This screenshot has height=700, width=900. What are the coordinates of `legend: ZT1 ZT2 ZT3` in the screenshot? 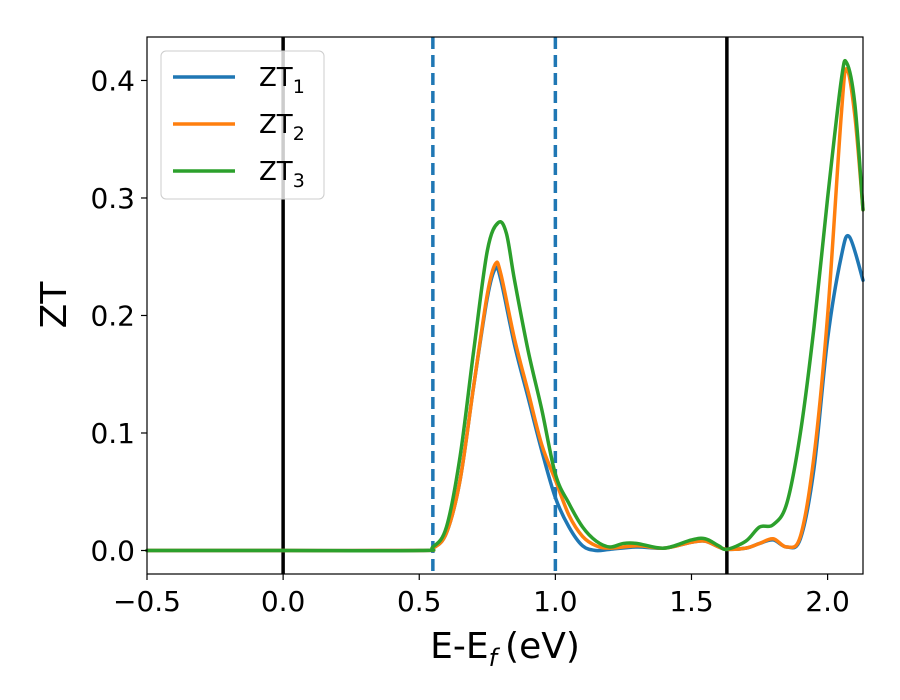 It's located at (242, 125).